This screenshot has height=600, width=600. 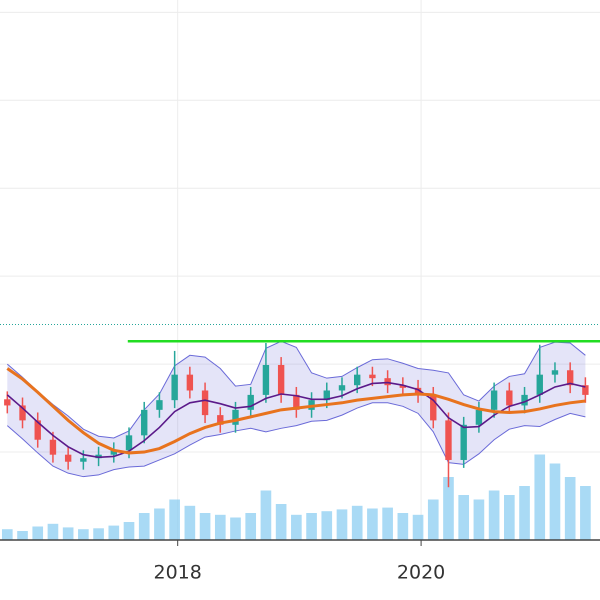 I want to click on band-edge, so click(x=296, y=440).